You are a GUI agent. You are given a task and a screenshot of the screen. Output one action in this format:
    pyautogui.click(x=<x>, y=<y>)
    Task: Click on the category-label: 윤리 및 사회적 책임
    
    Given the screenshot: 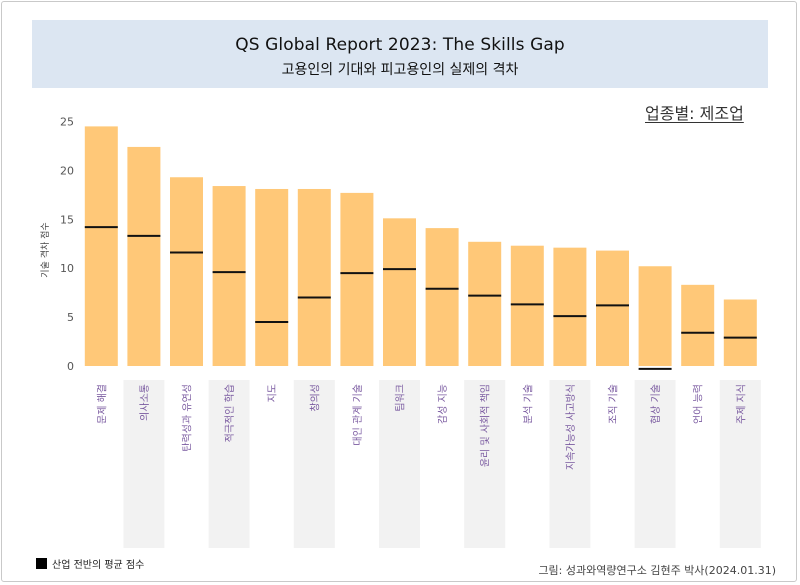 What is the action you would take?
    pyautogui.click(x=485, y=425)
    